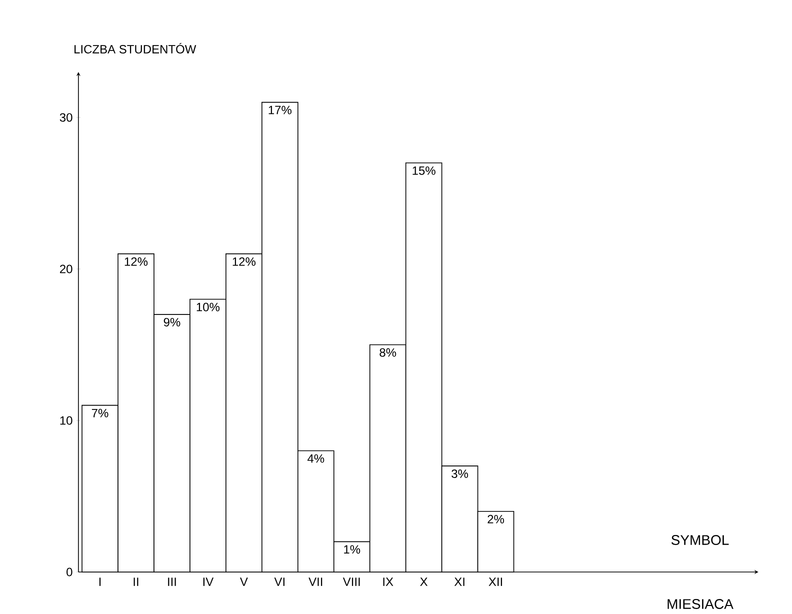  What do you see at coordinates (315, 458) in the screenshot?
I see `annotation: 4%` at bounding box center [315, 458].